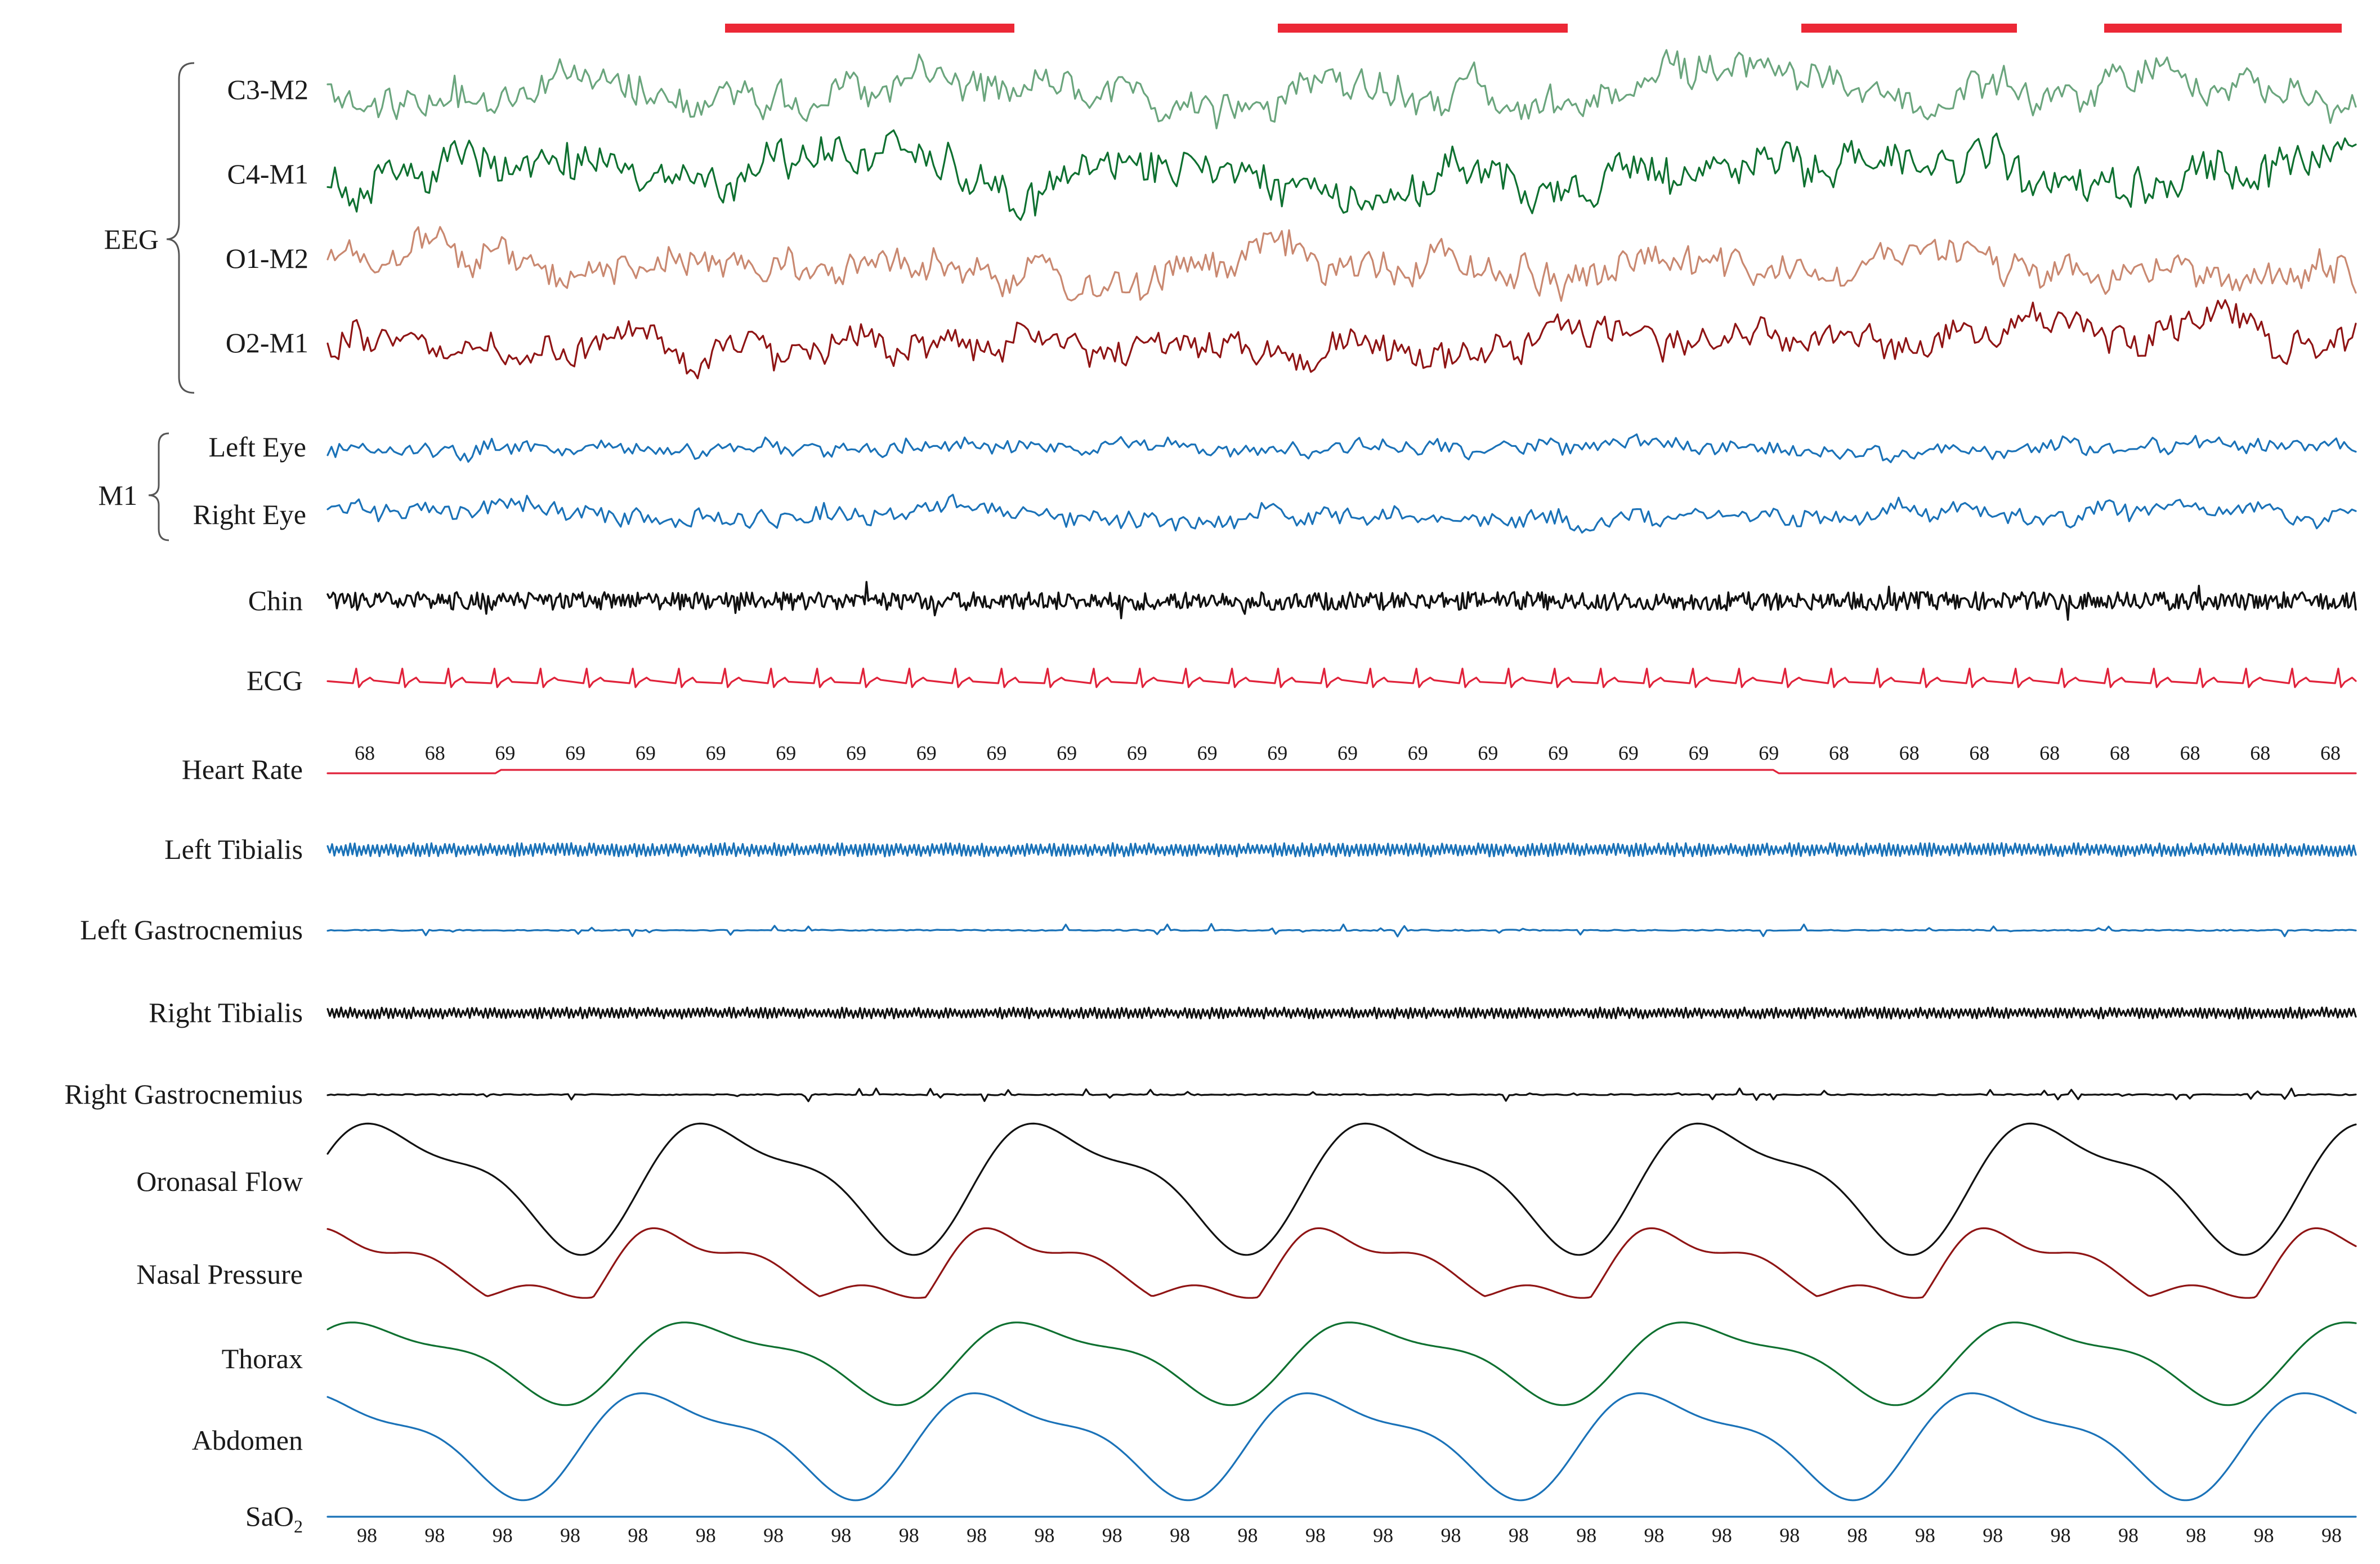  Describe the element at coordinates (1341, 339) in the screenshot. I see `trace-o2m1` at that location.